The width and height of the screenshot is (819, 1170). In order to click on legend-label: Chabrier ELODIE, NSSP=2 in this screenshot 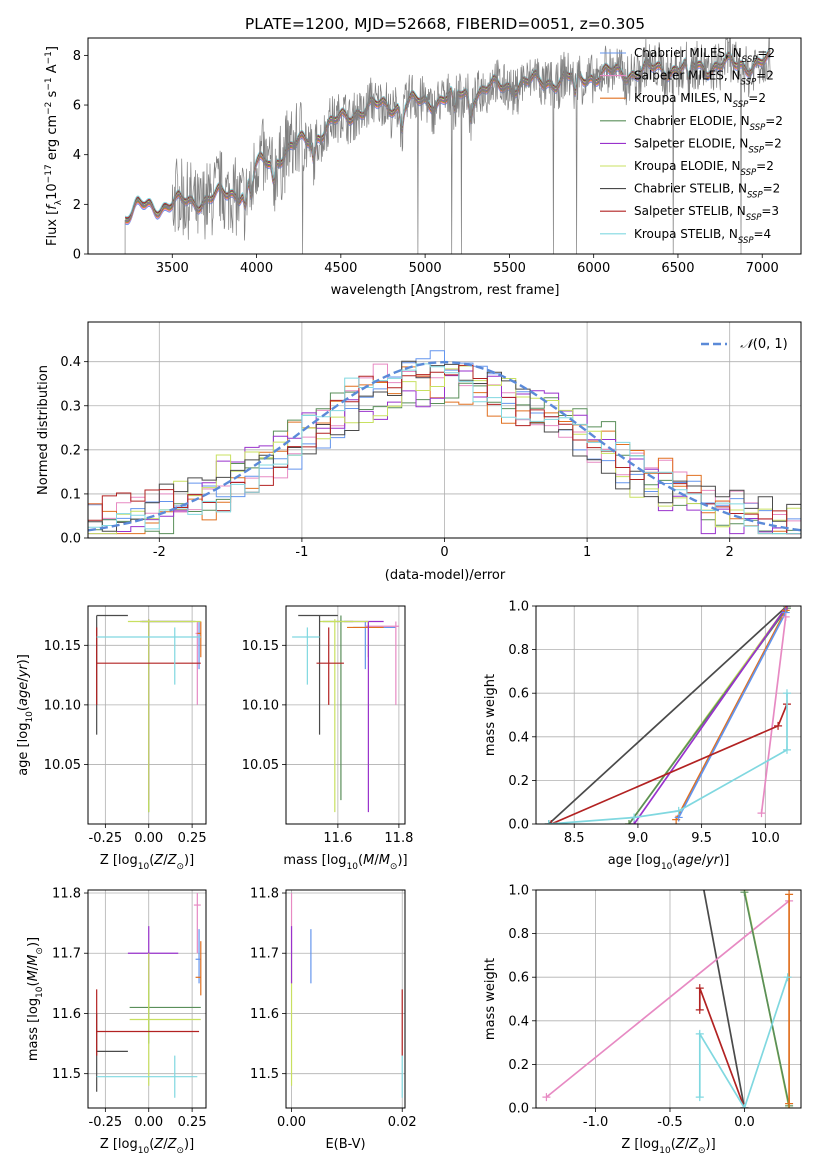, I will do `click(708, 123)`.